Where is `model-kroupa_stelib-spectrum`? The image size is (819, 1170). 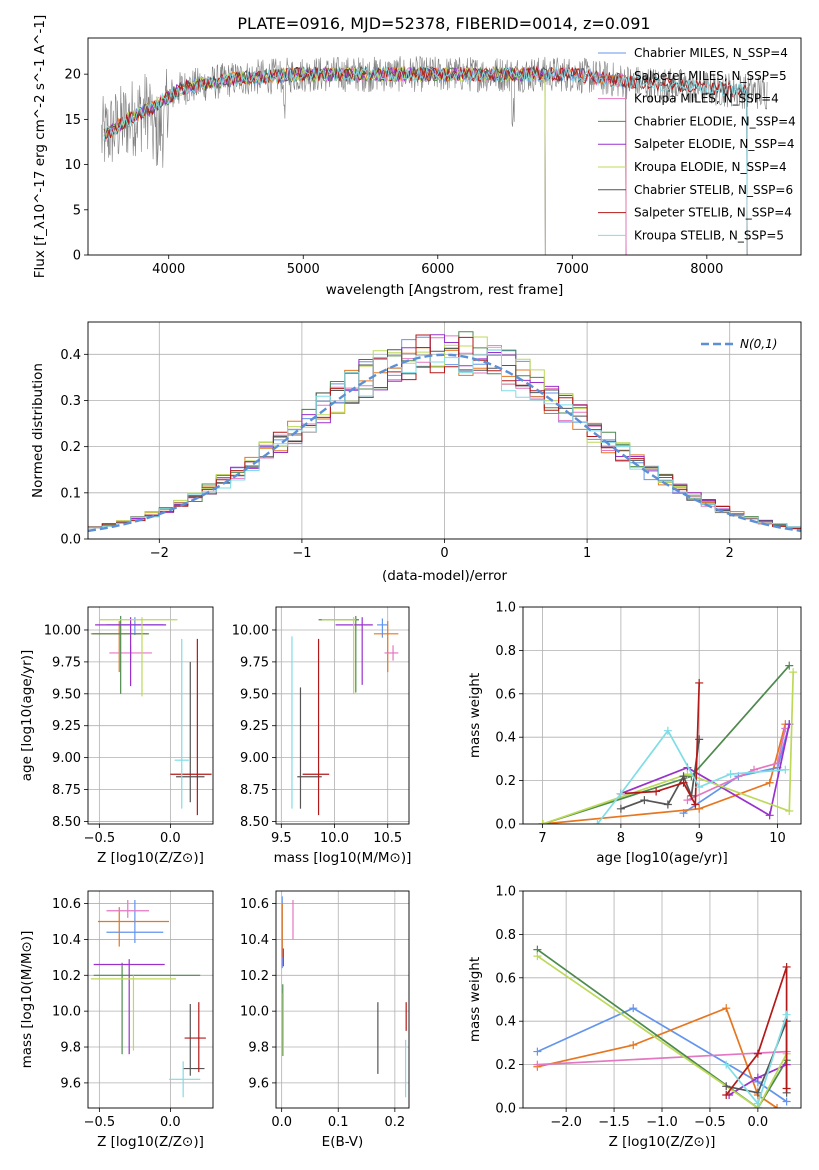 model-kroupa_stelib-spectrum is located at coordinates (425, 160).